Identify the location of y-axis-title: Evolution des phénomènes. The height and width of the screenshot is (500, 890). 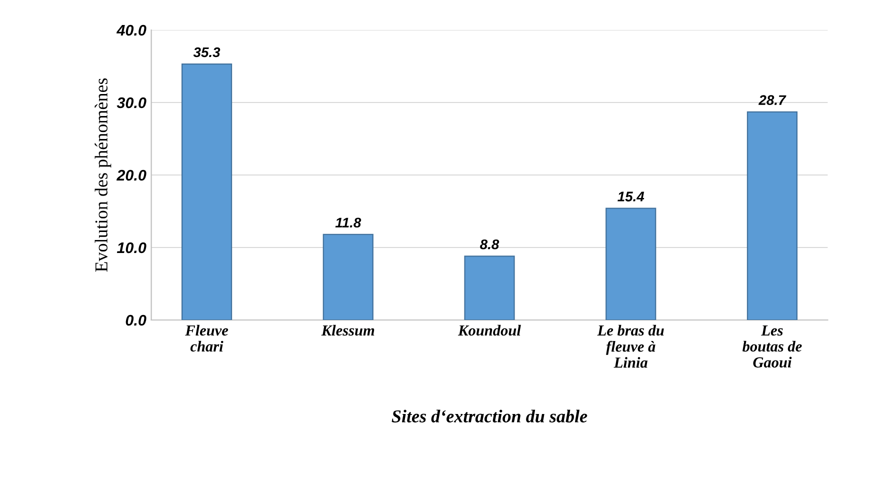
(103, 175).